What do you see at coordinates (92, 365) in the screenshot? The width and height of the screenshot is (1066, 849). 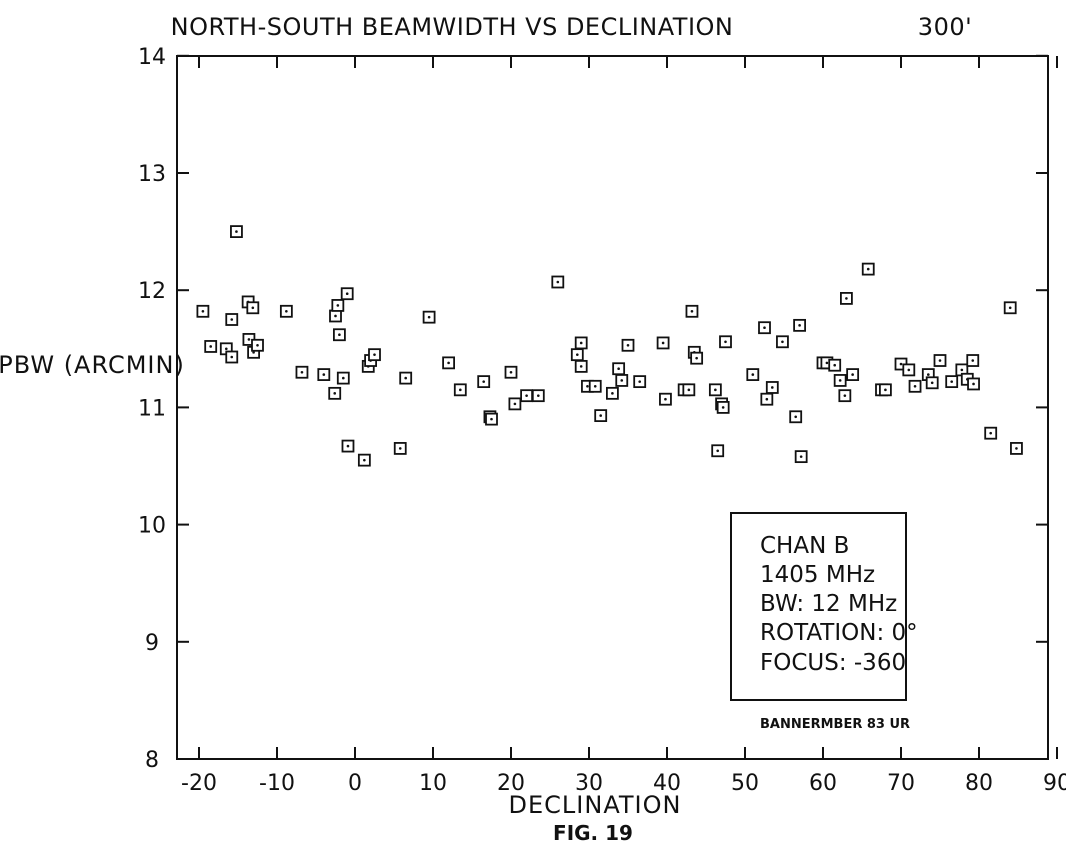 I see `y-axis-label: HPBW (ARCMIN)` at bounding box center [92, 365].